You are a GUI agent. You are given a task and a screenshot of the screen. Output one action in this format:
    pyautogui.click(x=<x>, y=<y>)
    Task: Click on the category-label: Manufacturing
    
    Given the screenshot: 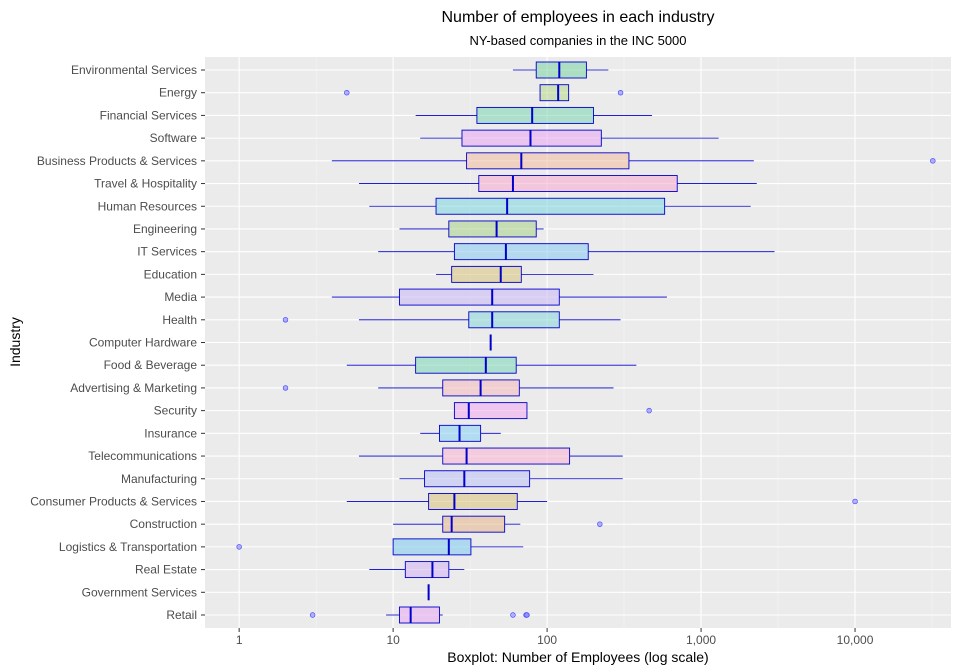 What is the action you would take?
    pyautogui.click(x=159, y=479)
    